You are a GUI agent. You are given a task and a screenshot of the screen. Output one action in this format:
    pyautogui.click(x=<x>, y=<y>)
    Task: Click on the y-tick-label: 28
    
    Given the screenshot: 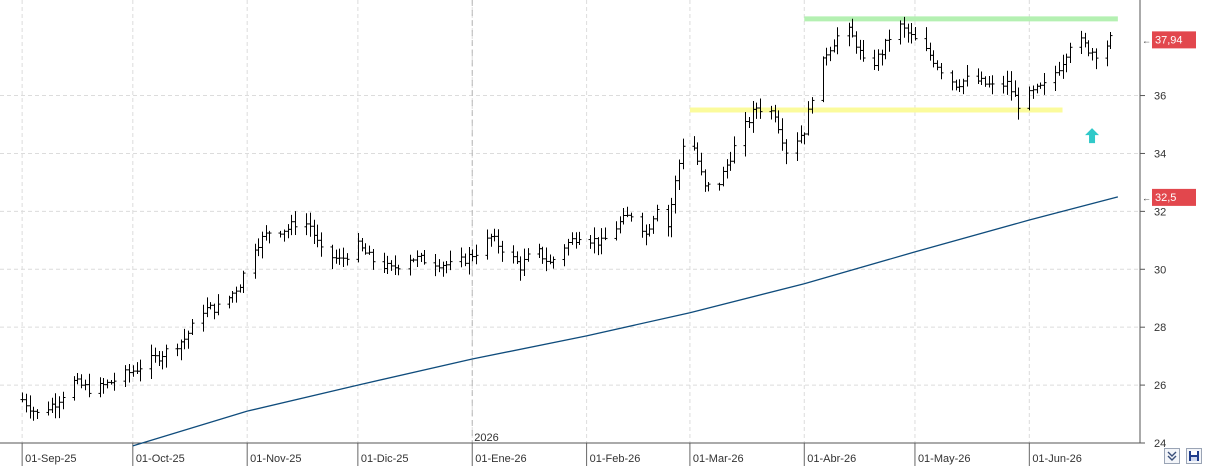 What is the action you would take?
    pyautogui.click(x=1160, y=328)
    